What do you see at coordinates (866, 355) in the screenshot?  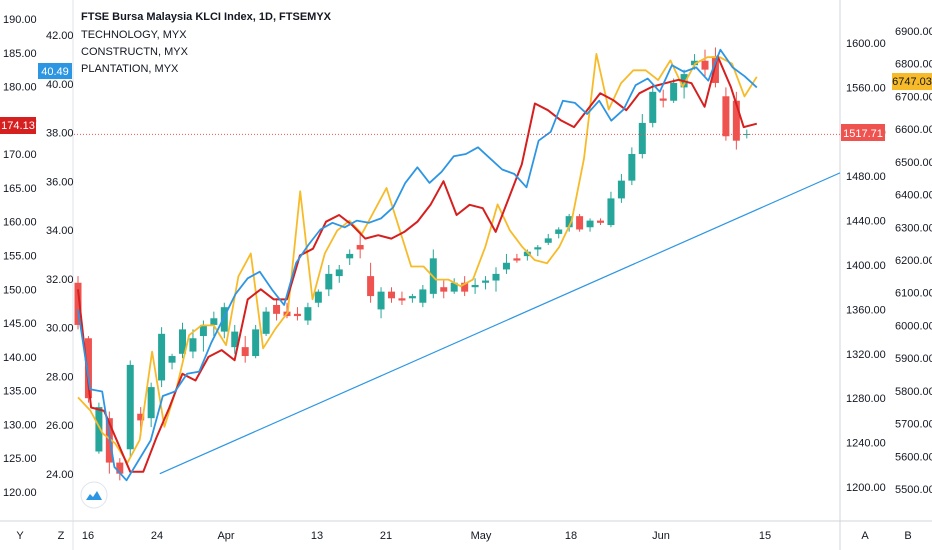 I see `tick-label-right-inner: 1320.00` at bounding box center [866, 355].